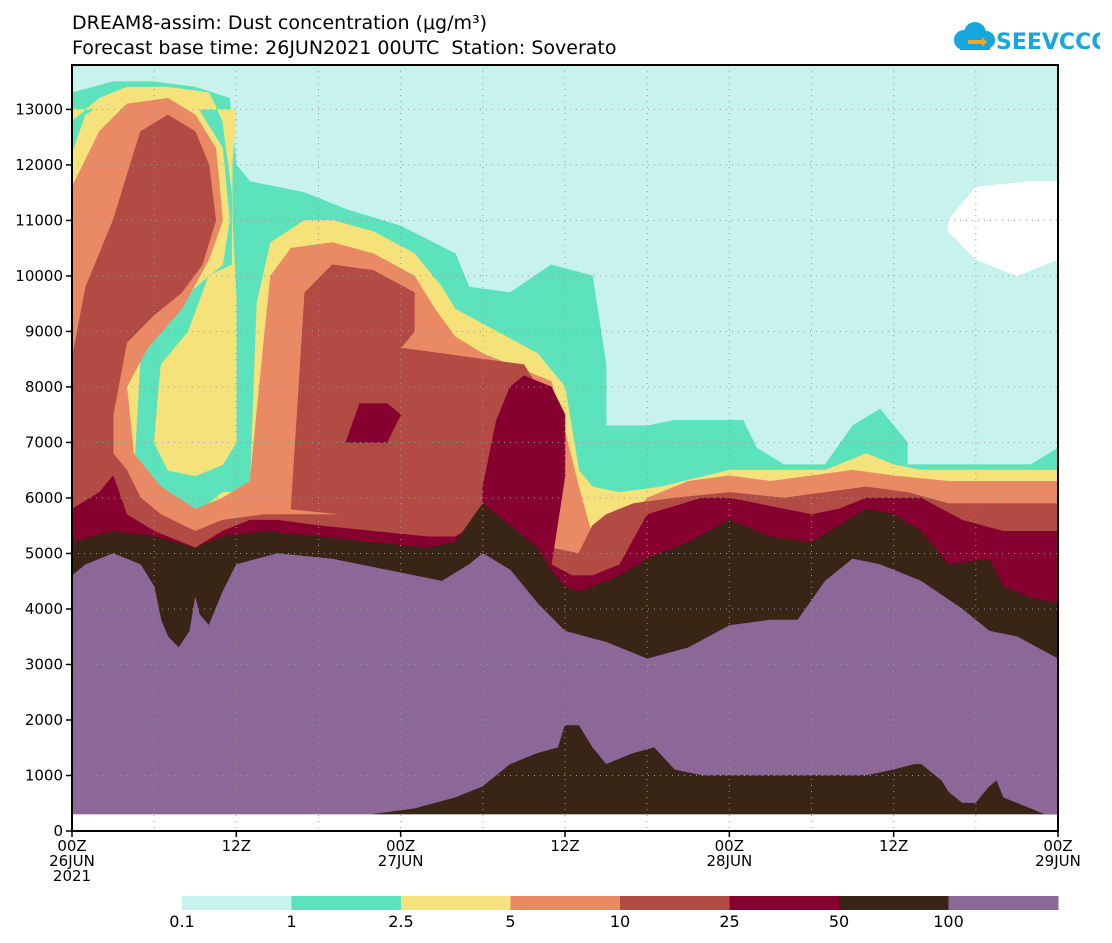 Image resolution: width=1112 pixels, height=943 pixels. What do you see at coordinates (1048, 42) in the screenshot?
I see `logo-text: SEEVCCC` at bounding box center [1048, 42].